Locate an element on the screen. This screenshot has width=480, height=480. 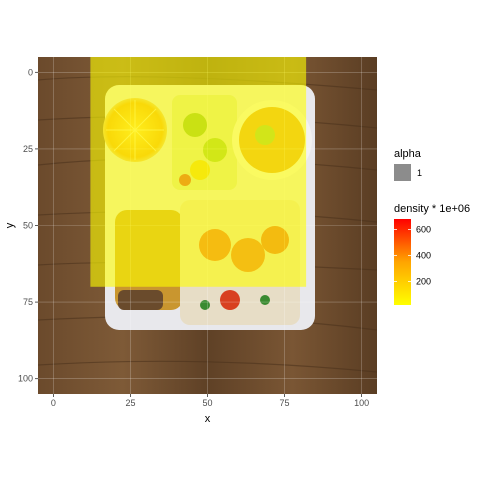
legend-alpha-label: 1 is located at coordinates (419, 173).